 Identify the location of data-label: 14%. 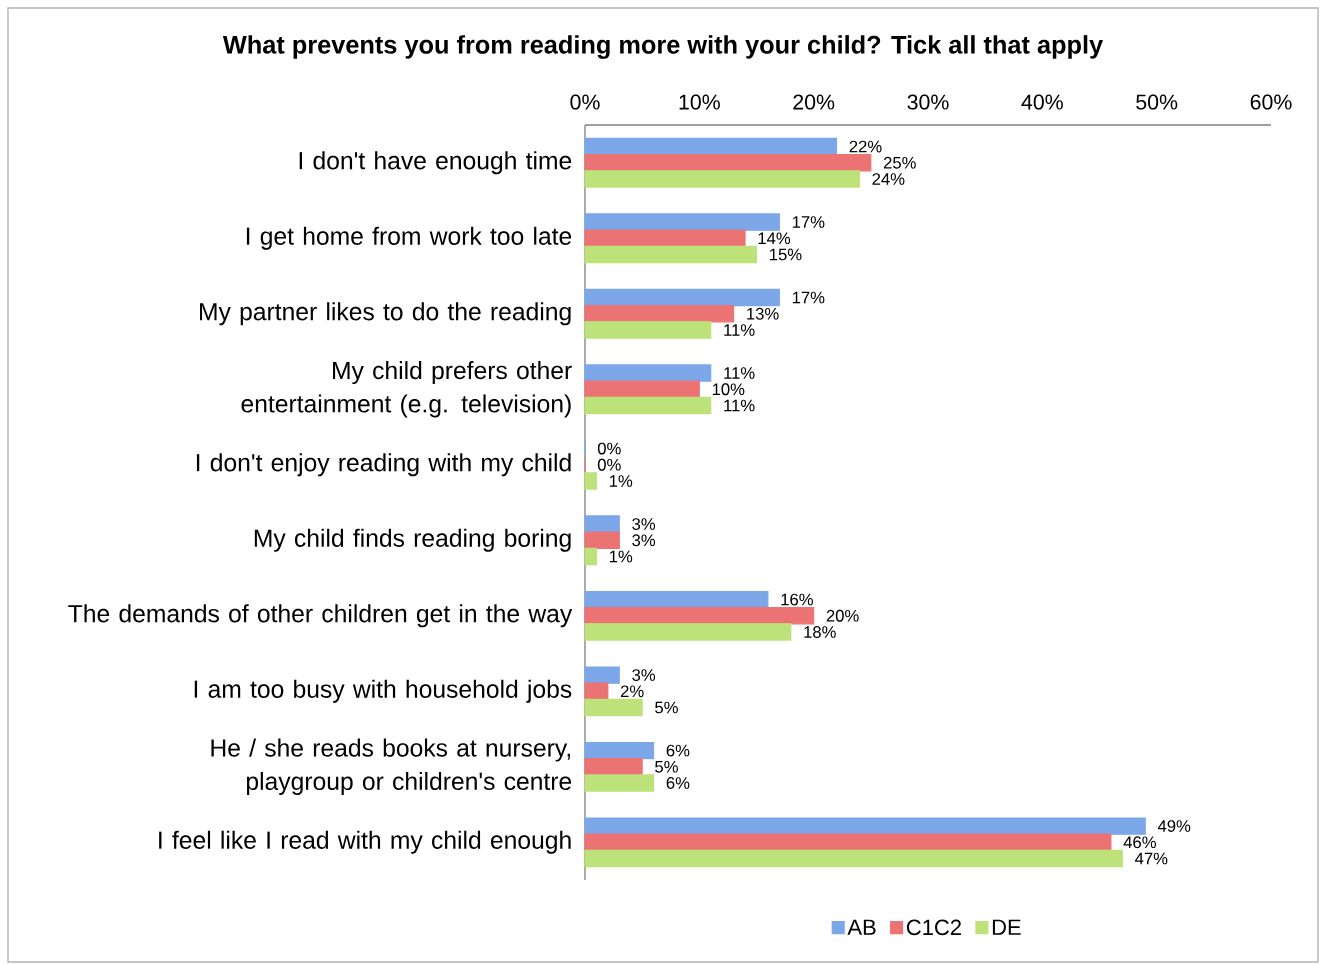
(774, 238).